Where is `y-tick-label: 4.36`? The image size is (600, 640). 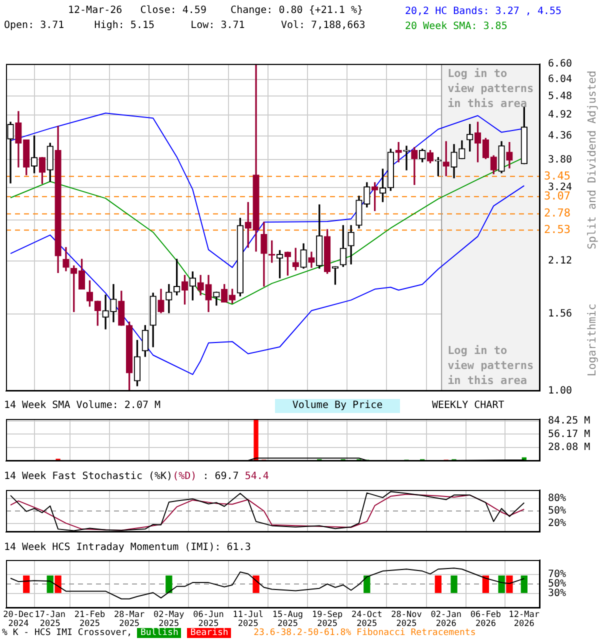
y-tick-label: 4.36 is located at coordinates (560, 136).